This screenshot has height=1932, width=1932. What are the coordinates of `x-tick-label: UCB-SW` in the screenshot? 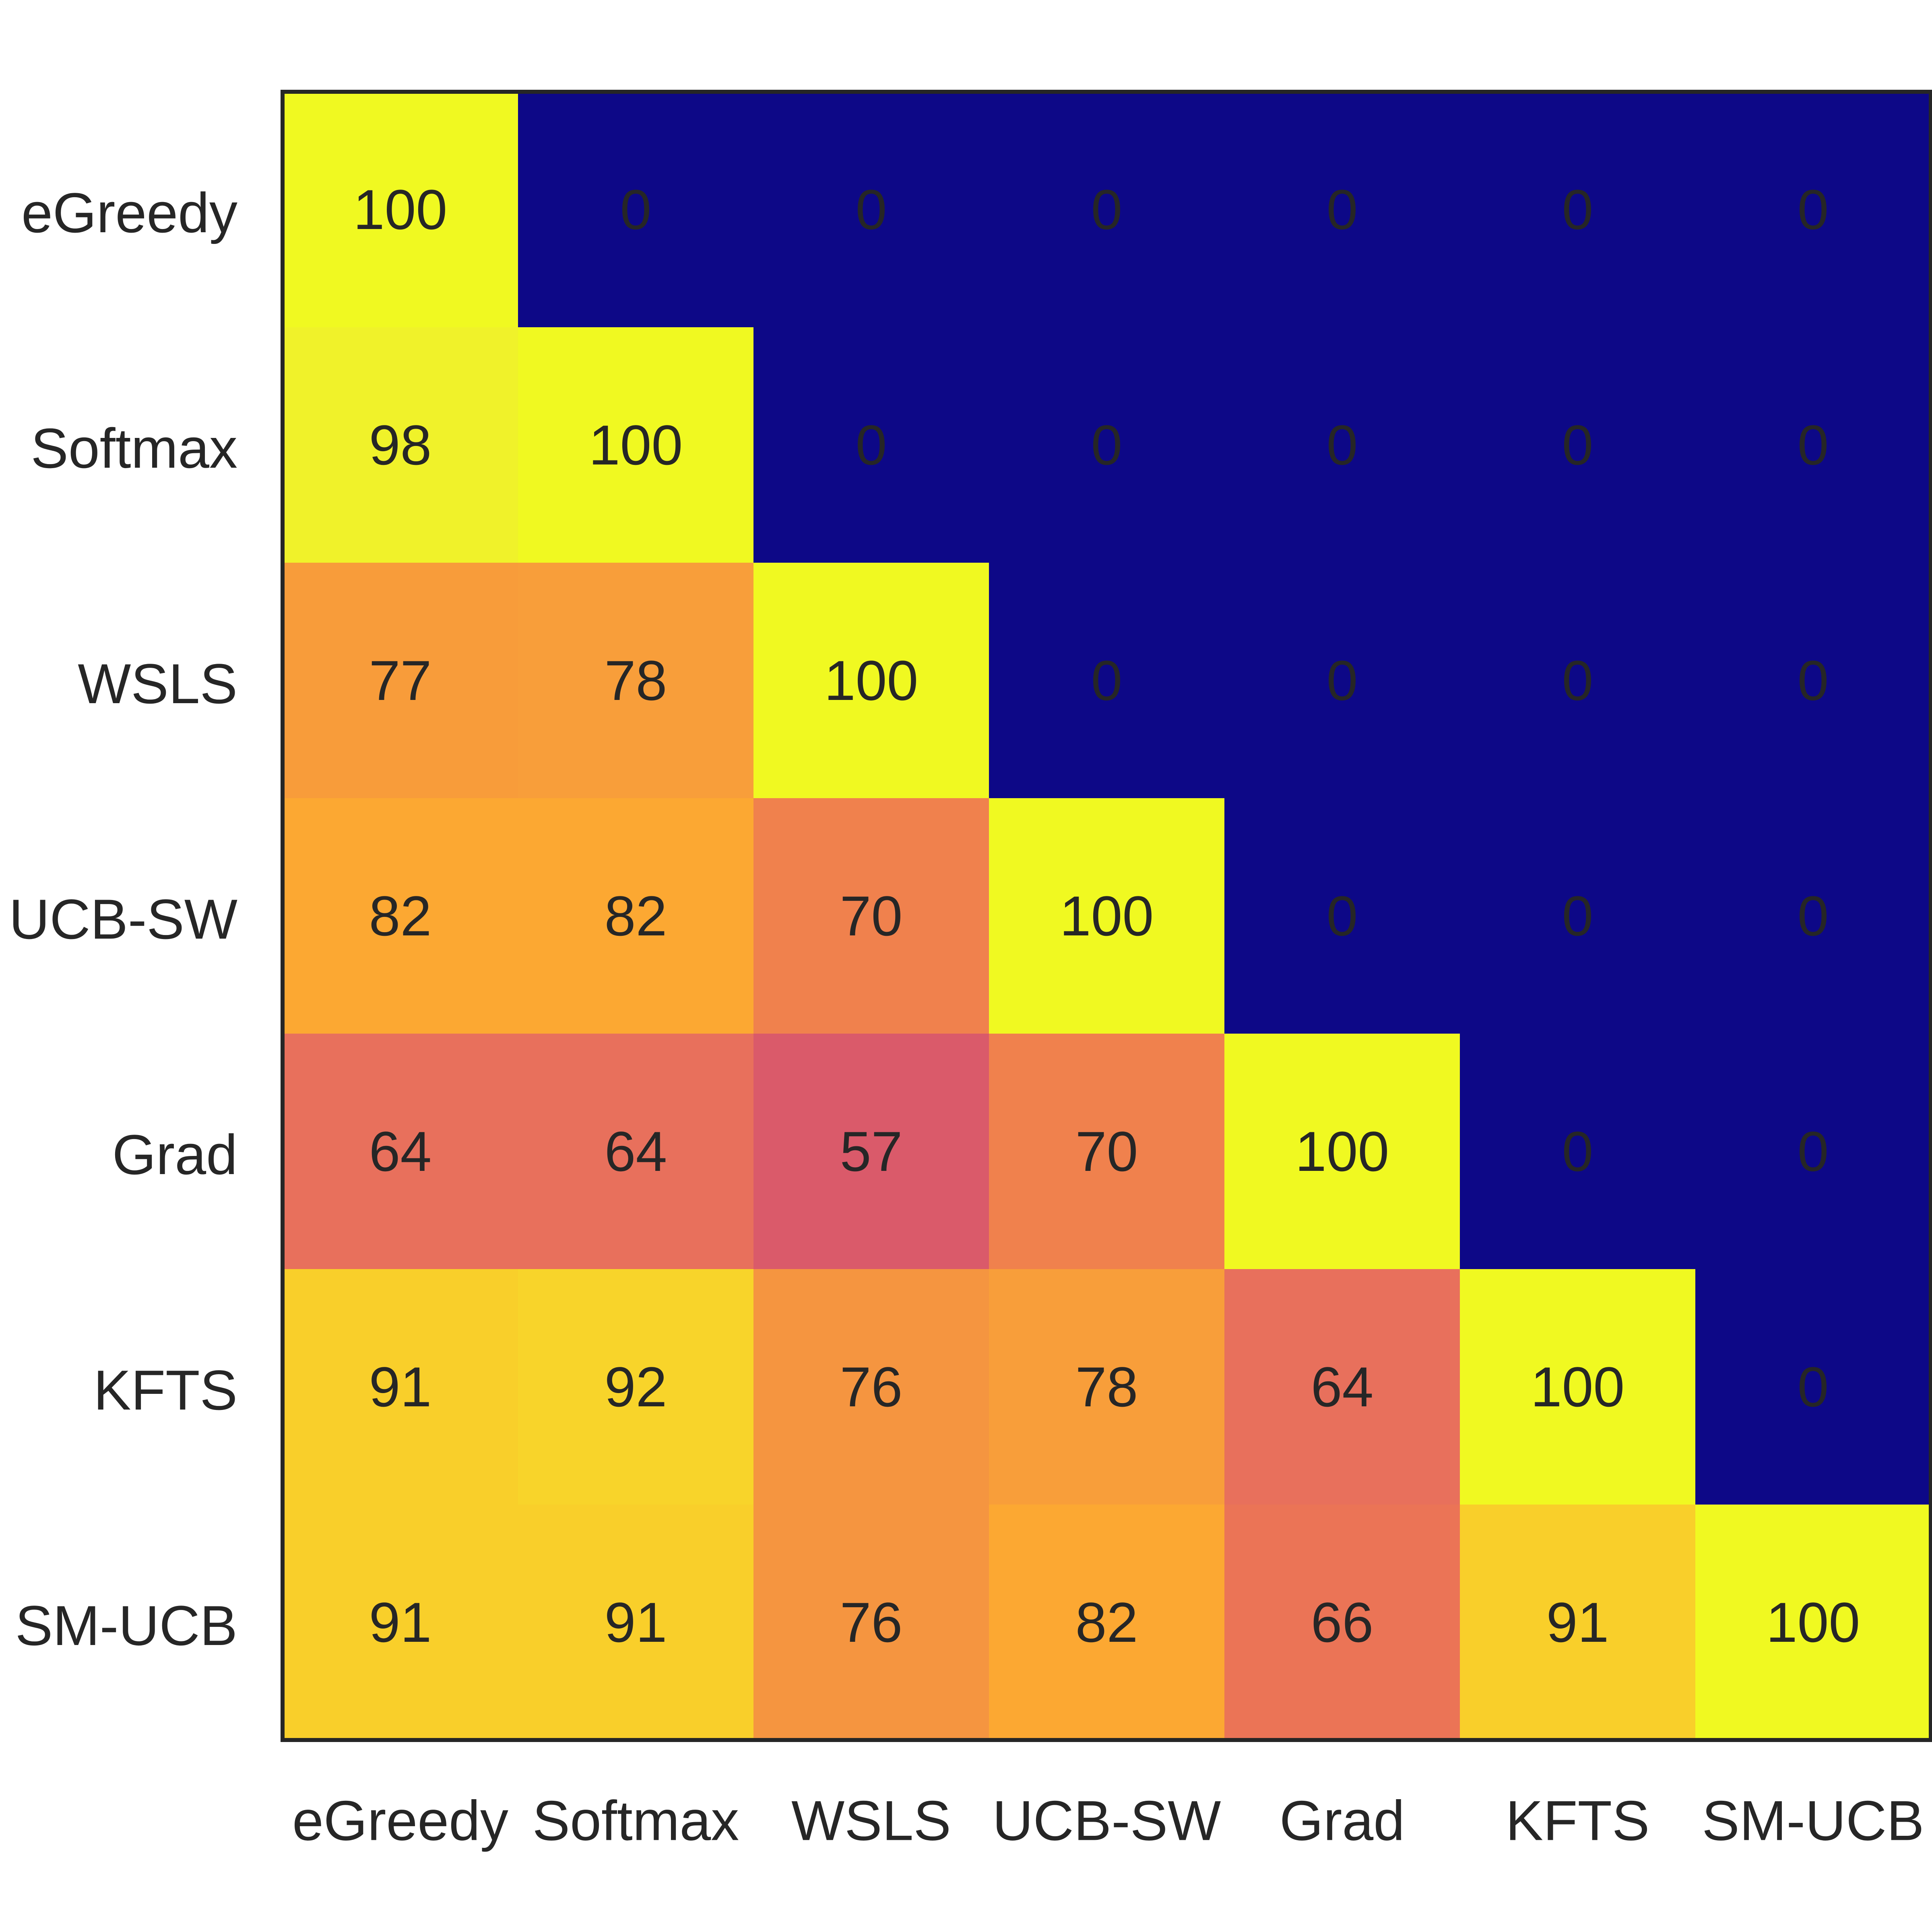 It's located at (1107, 1820).